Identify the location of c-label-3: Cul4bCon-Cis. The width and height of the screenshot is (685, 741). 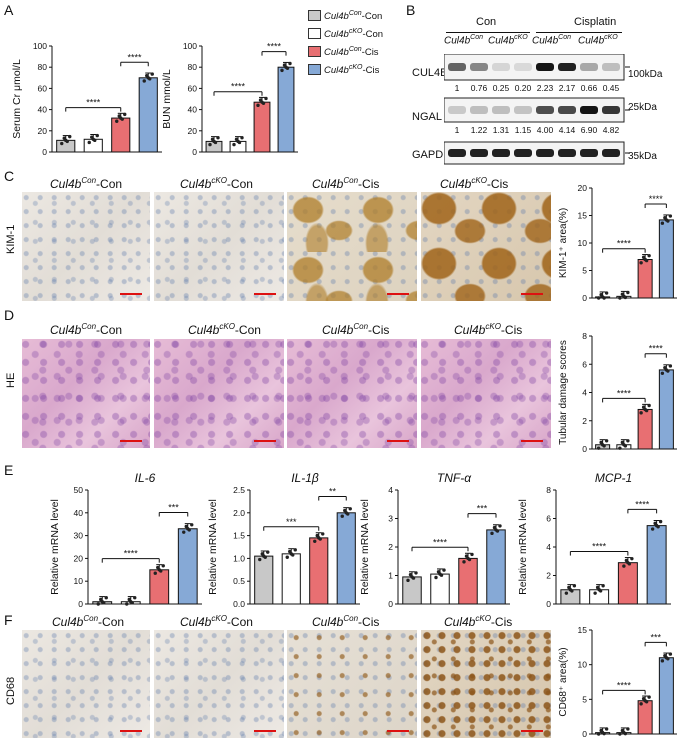
(346, 183).